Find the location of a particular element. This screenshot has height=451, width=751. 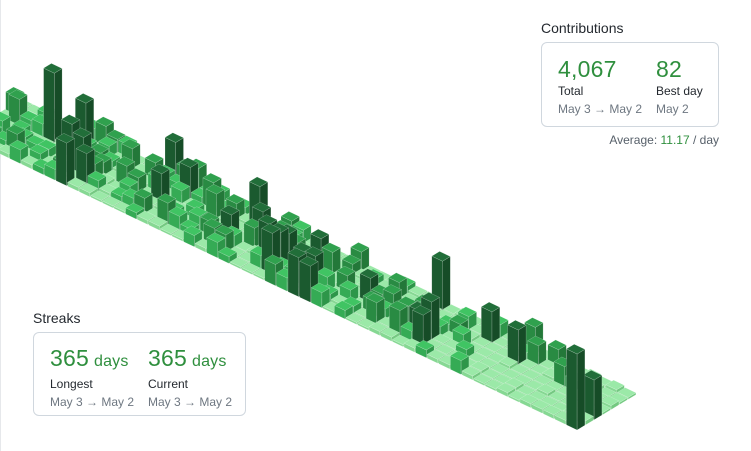

longest-streak-label: Longest is located at coordinates (71, 384).